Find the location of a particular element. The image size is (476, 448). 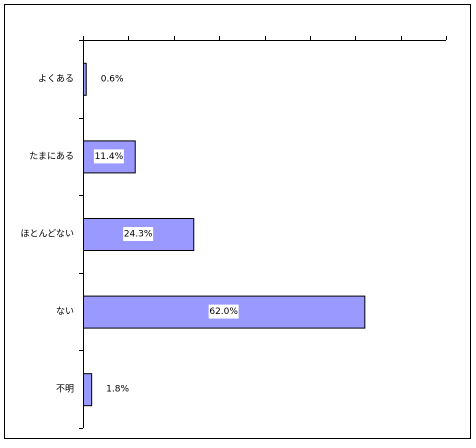

y-tick-label: たまにある is located at coordinates (51, 156).